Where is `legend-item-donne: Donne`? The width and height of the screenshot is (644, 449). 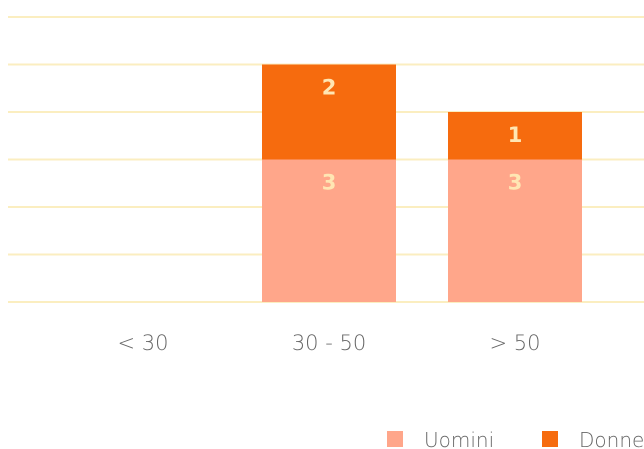
legend-item-donne: Donne is located at coordinates (593, 438).